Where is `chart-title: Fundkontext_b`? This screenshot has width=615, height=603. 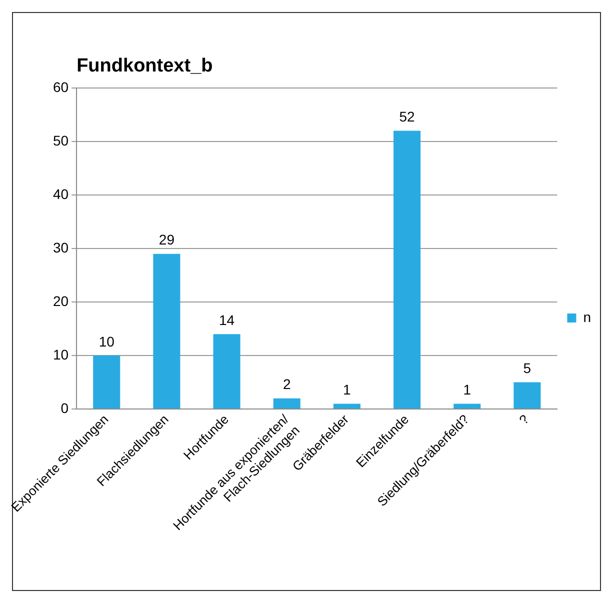
chart-title: Fundkontext_b is located at coordinates (144, 66).